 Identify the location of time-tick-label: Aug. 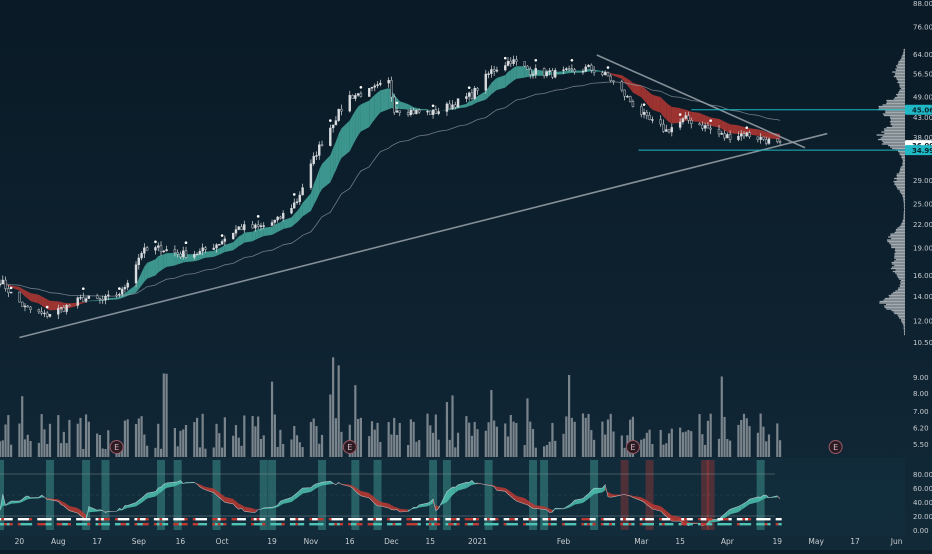
(58, 541).